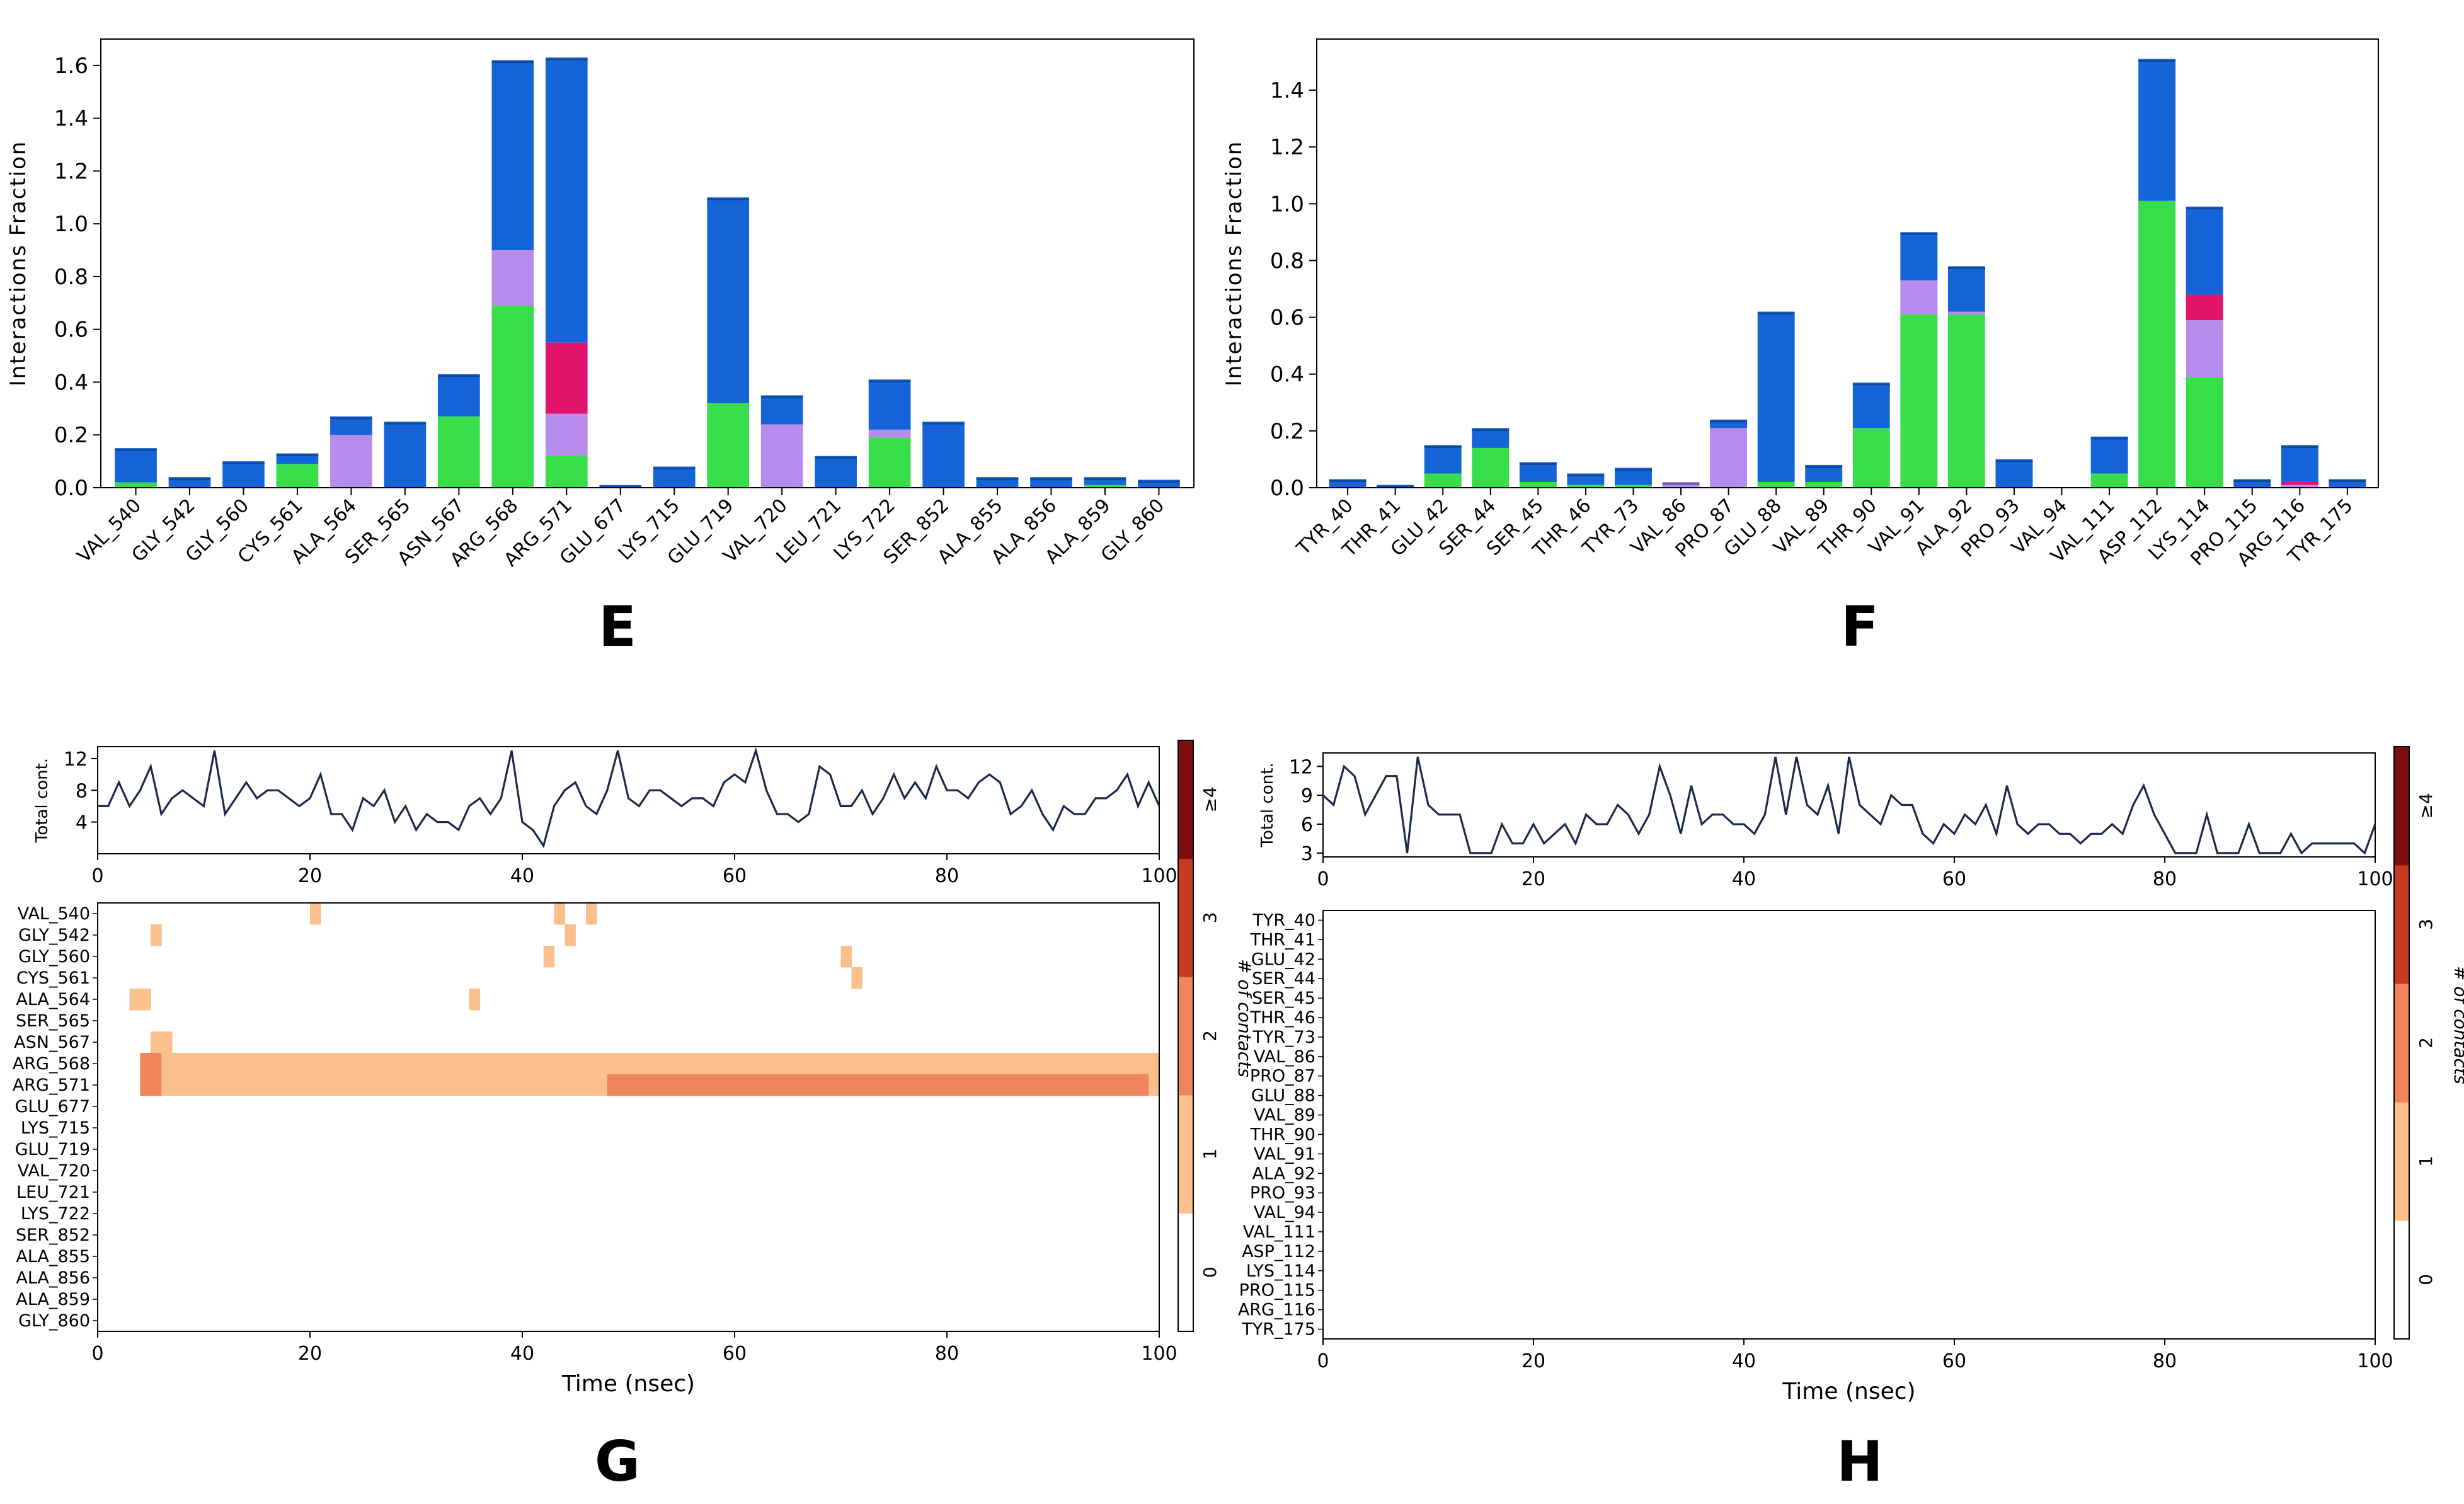  What do you see at coordinates (1283, 1135) in the screenshot?
I see `residue-label: THR_90` at bounding box center [1283, 1135].